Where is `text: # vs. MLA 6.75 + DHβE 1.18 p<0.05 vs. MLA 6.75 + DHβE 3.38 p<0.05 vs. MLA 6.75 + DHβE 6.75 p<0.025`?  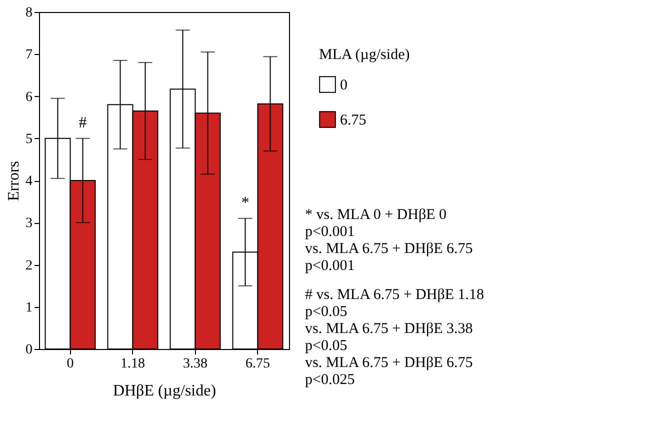
text: # vs. MLA 6.75 + DHβE 1.18 p<0.05 vs. MLA 6.75 + DHβE 3.38 p<0.05 vs. MLA 6.75 + DHβE 6.75 p<0.025 is located at coordinates (394, 337).